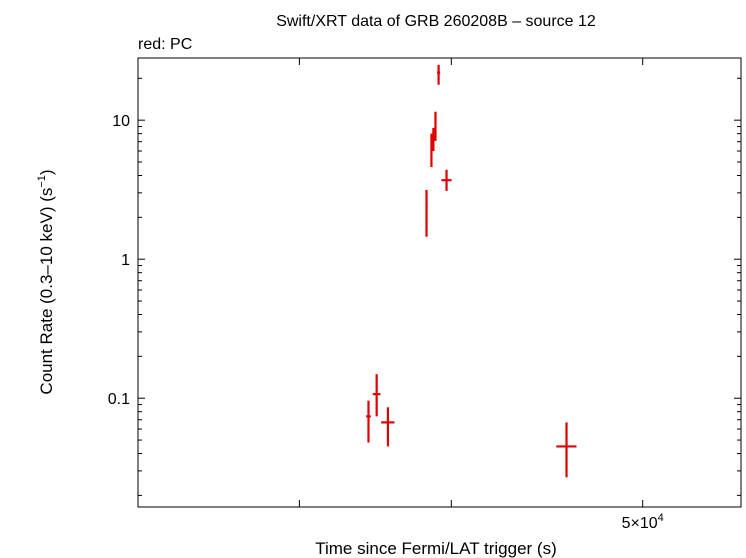 The height and width of the screenshot is (558, 746). I want to click on y-axis-label-close: ), so click(46, 172).